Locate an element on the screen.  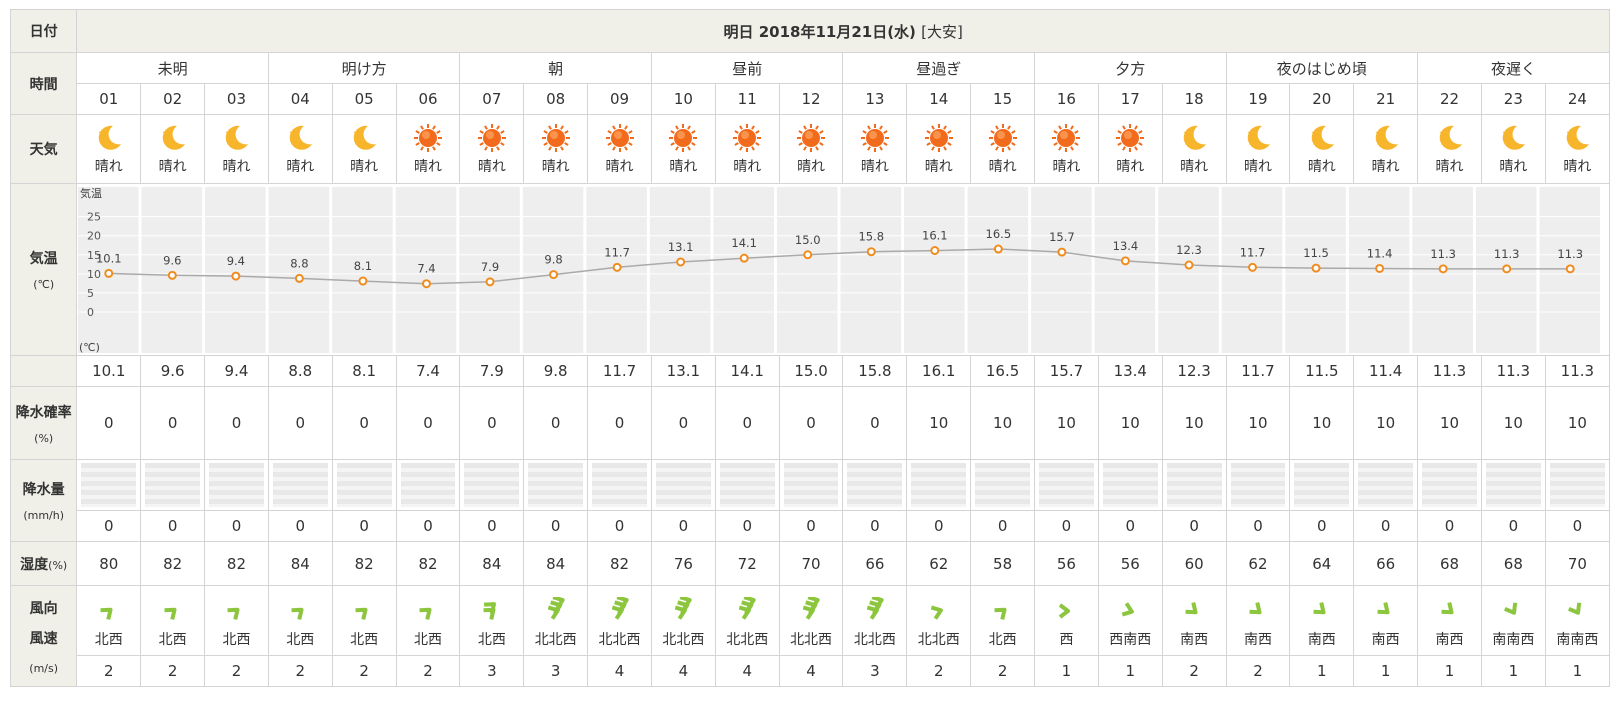
wind-direction: 南南西 is located at coordinates (1577, 639).